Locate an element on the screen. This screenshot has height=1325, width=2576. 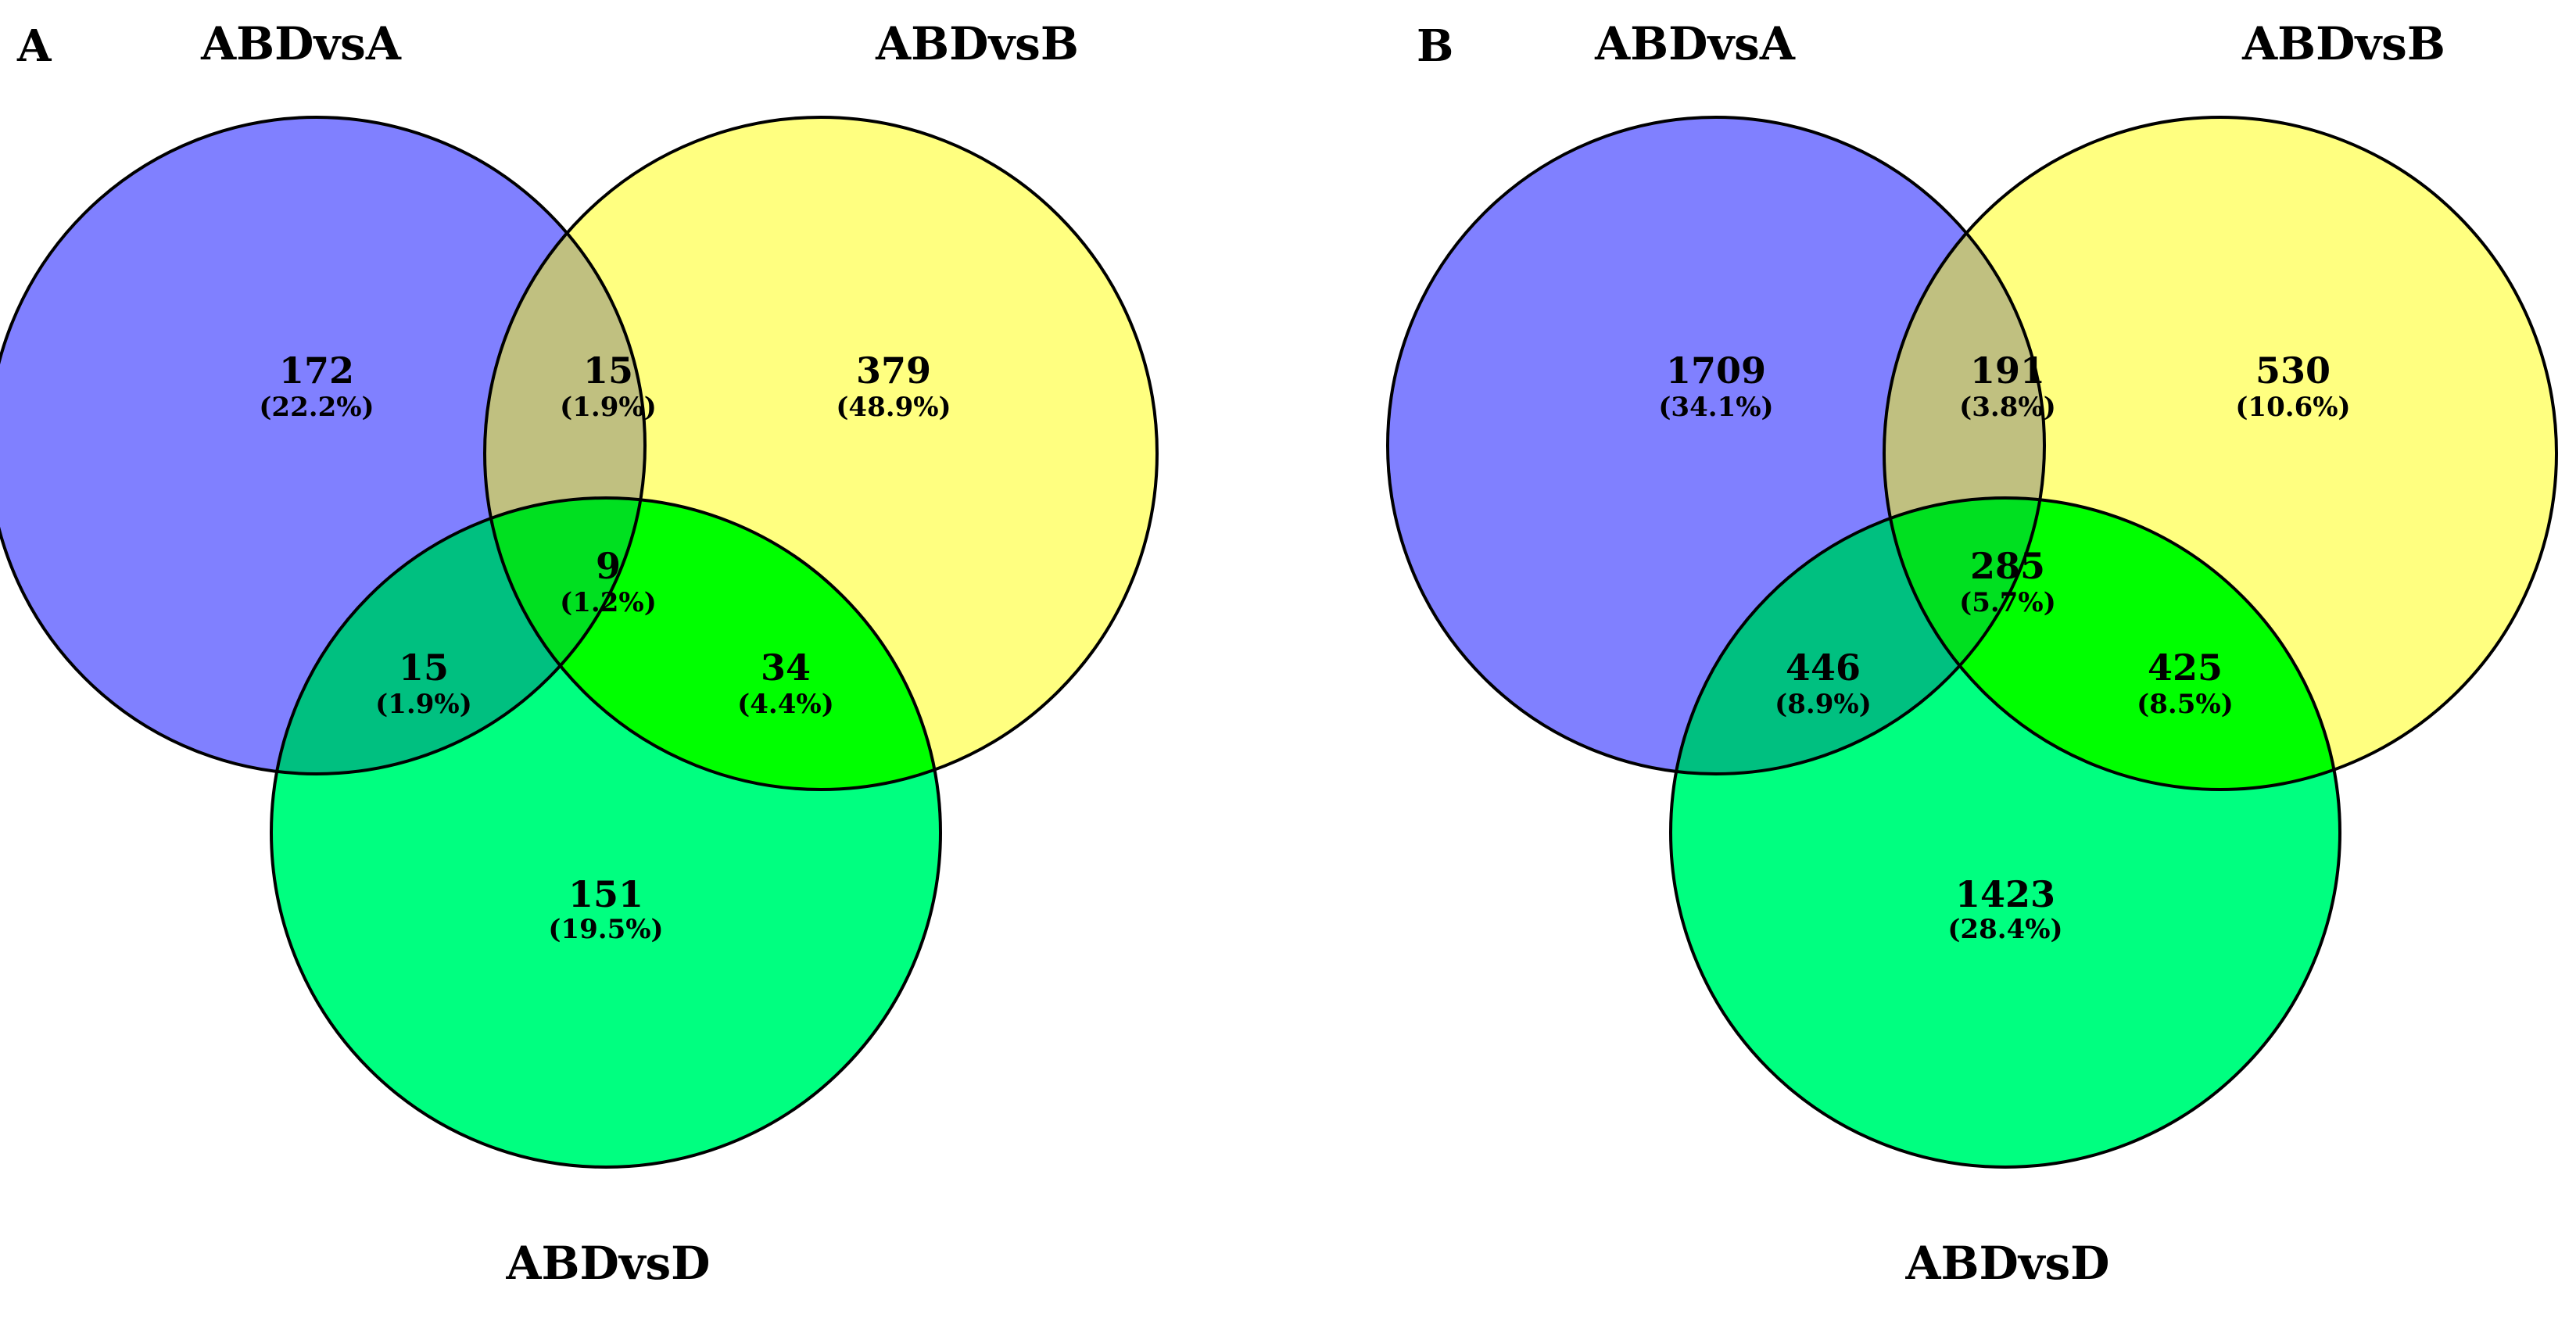
outline-abdvsb-a is located at coordinates (821, 453).